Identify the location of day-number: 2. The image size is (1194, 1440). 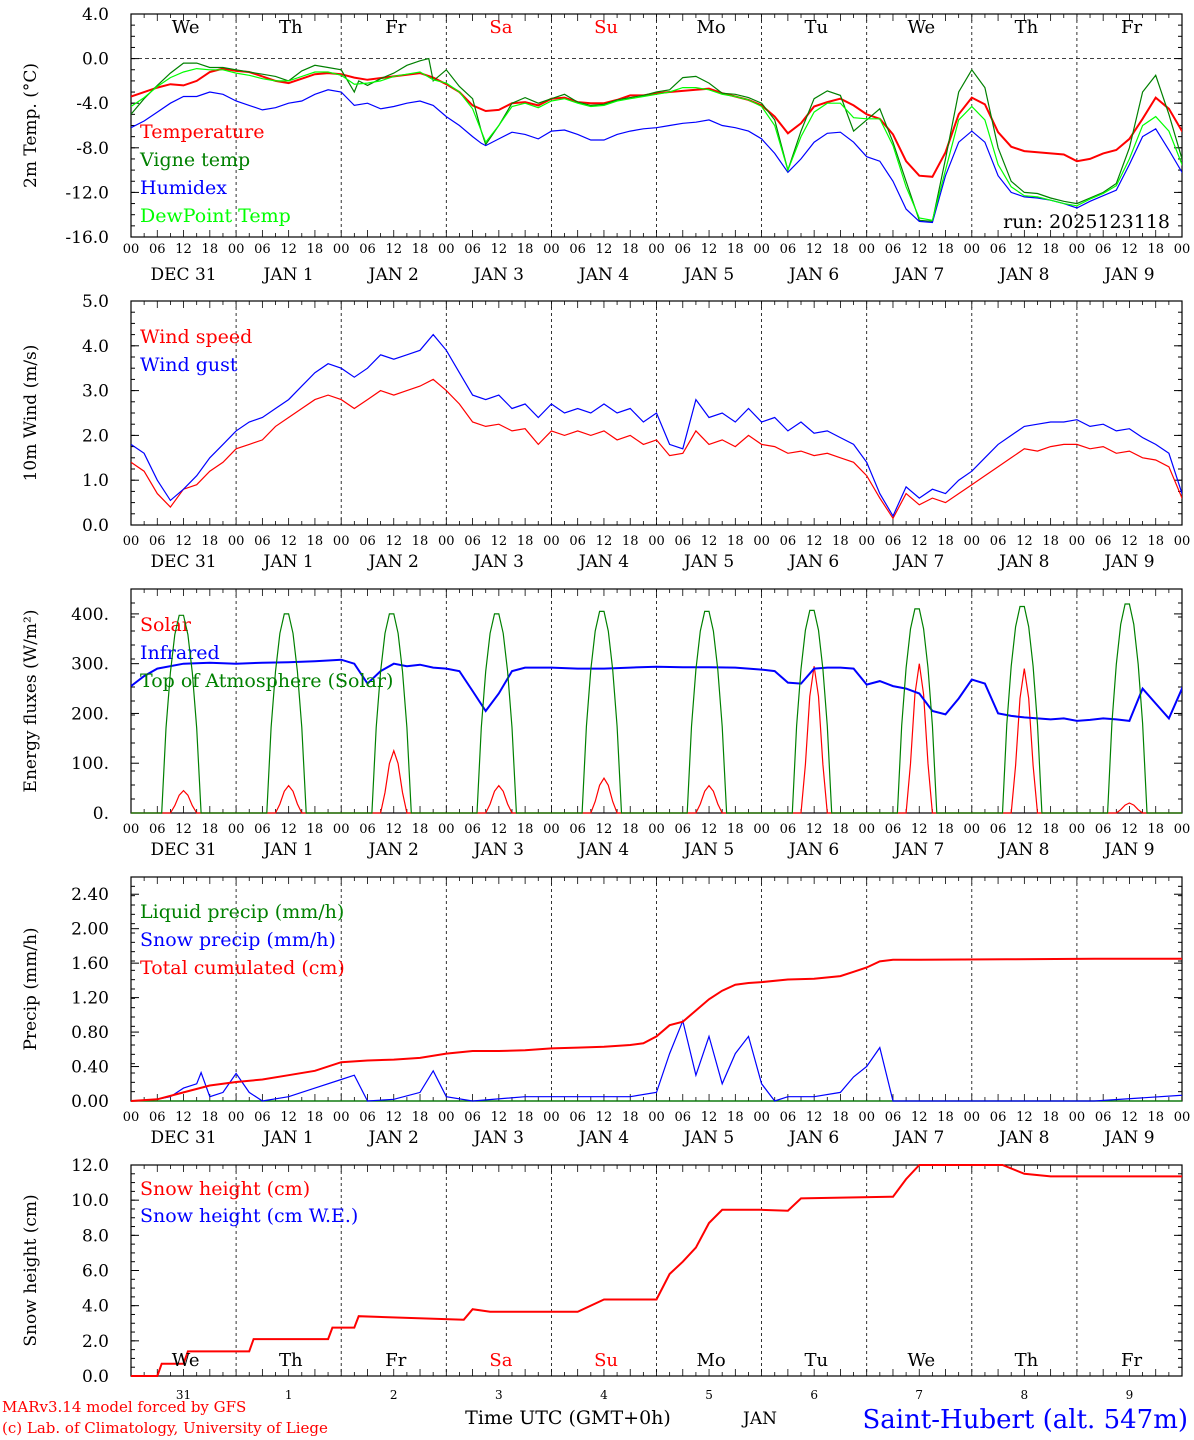
(394, 1395).